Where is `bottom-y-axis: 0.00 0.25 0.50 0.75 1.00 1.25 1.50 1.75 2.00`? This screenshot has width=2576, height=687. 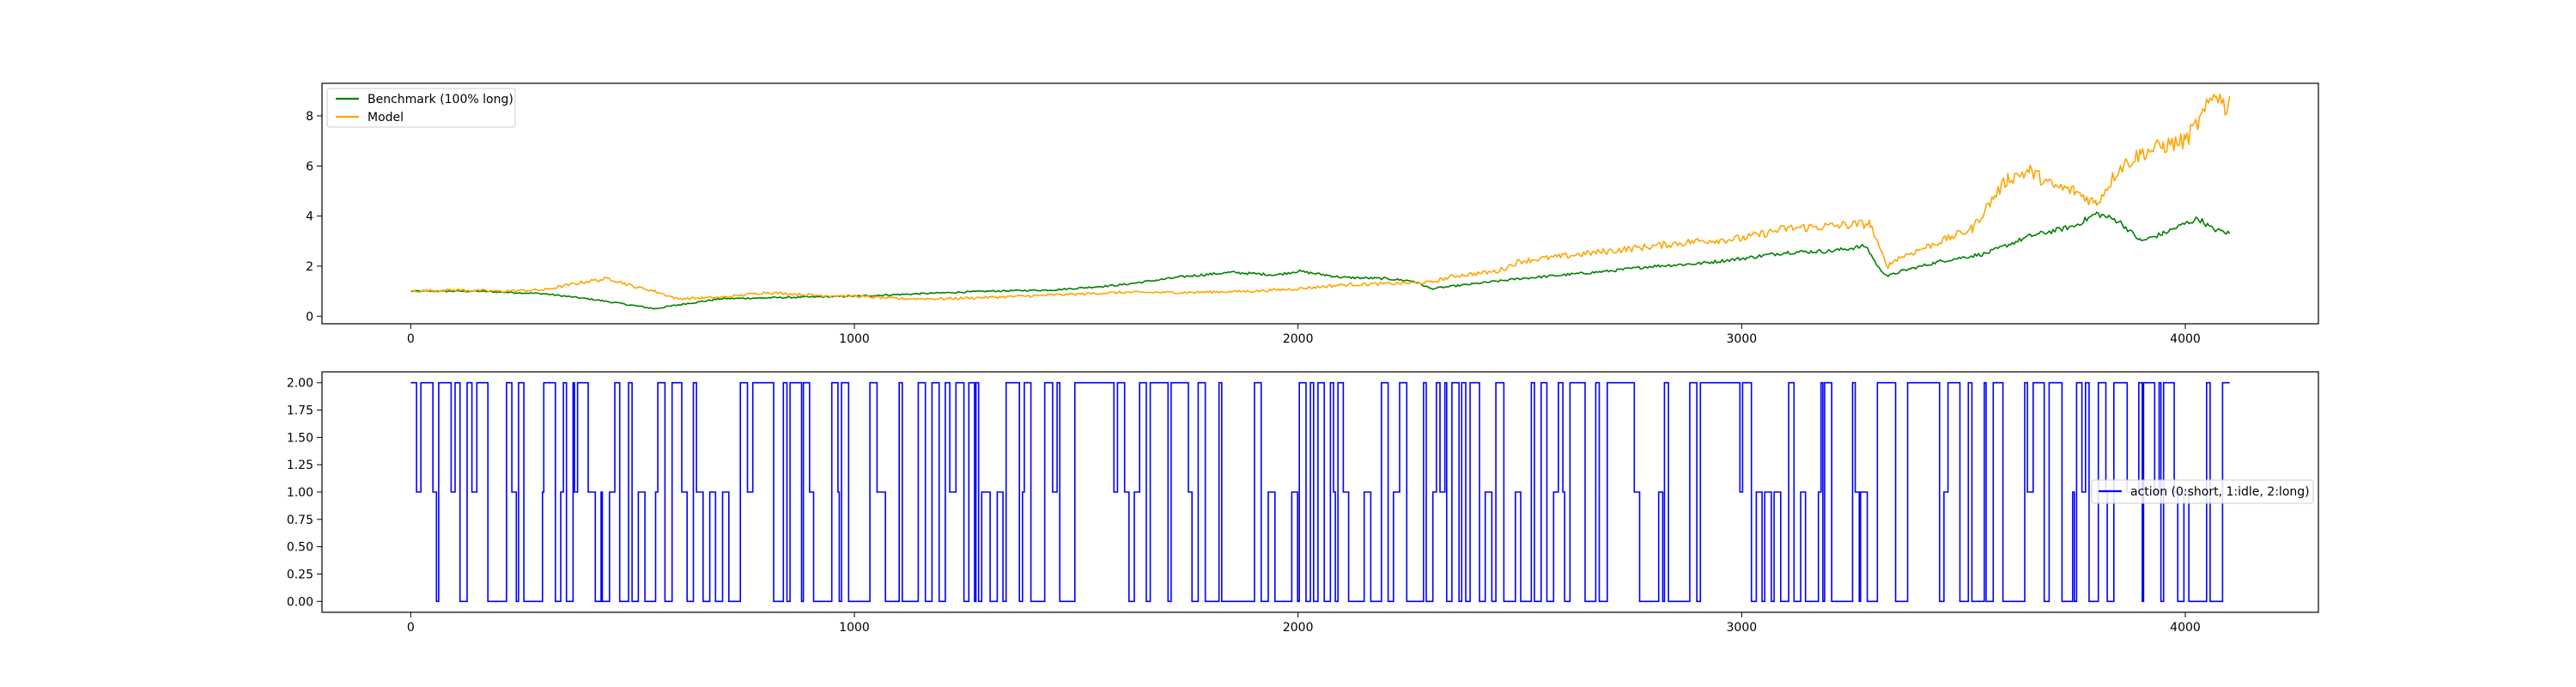 bottom-y-axis: 0.00 0.25 0.50 0.75 1.00 1.25 1.50 1.75 2.00 is located at coordinates (304, 493).